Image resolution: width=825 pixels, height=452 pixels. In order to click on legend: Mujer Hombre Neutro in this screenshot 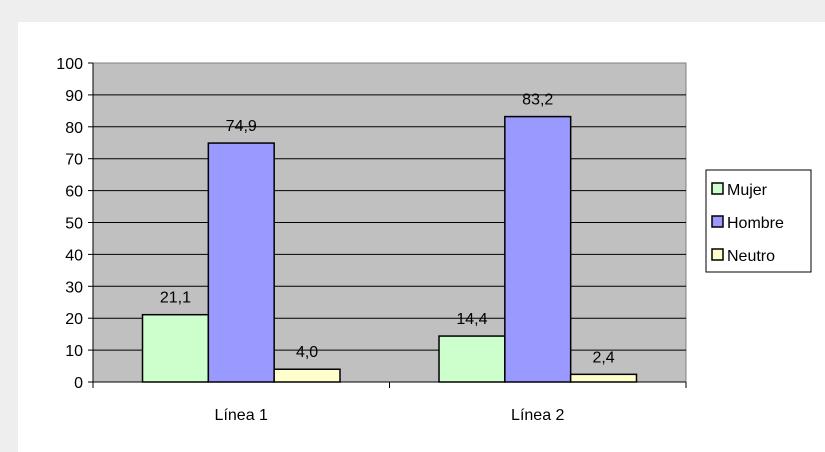, I will do `click(758, 221)`.